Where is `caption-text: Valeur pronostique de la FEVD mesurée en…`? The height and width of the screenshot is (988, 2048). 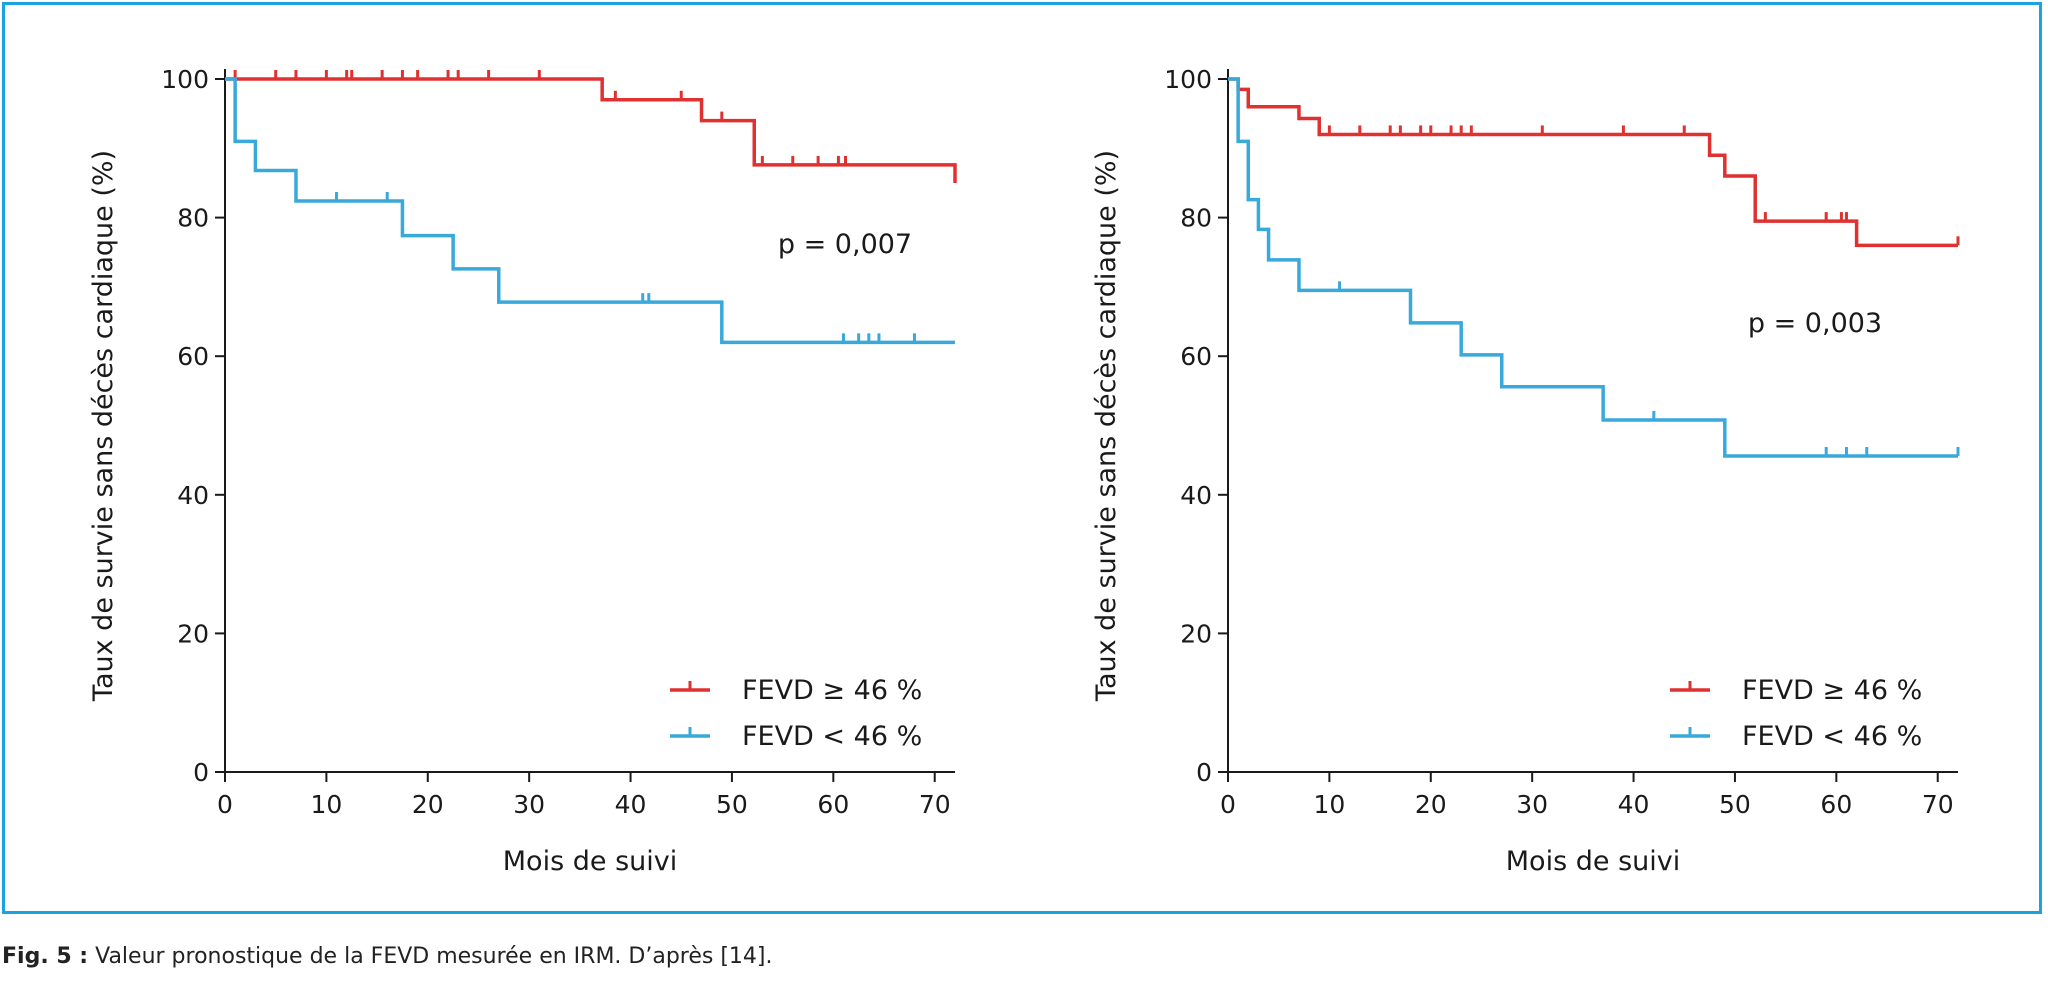
caption-text: Valeur pronostique de la FEVD mesurée en… is located at coordinates (434, 956).